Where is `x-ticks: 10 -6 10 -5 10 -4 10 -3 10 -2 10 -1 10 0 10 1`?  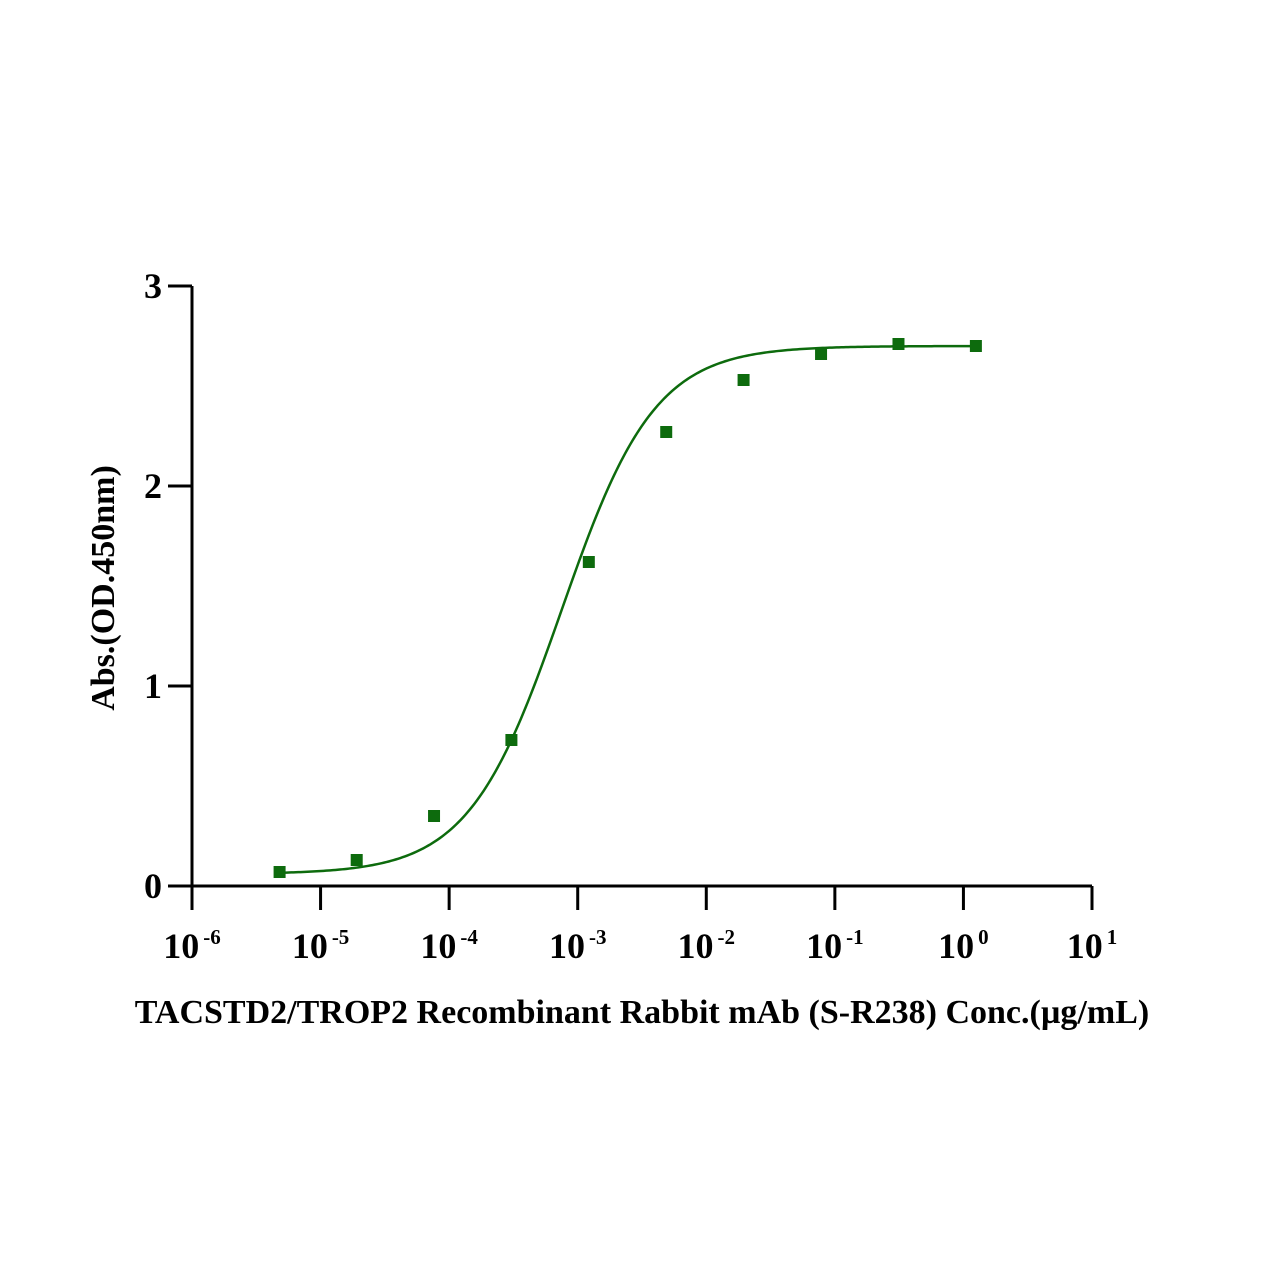 x-ticks: 10 -6 10 -5 10 -4 10 -3 10 -2 10 -1 10 0 10 1 is located at coordinates (640, 926).